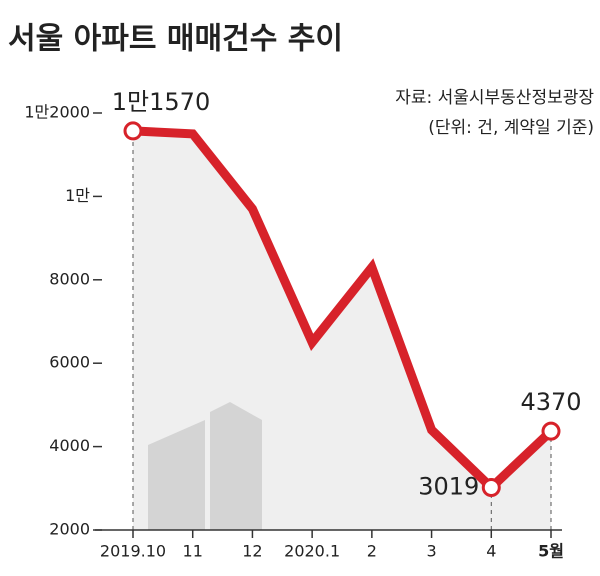  Describe the element at coordinates (448, 487) in the screenshot. I see `data-label: 3019` at that location.